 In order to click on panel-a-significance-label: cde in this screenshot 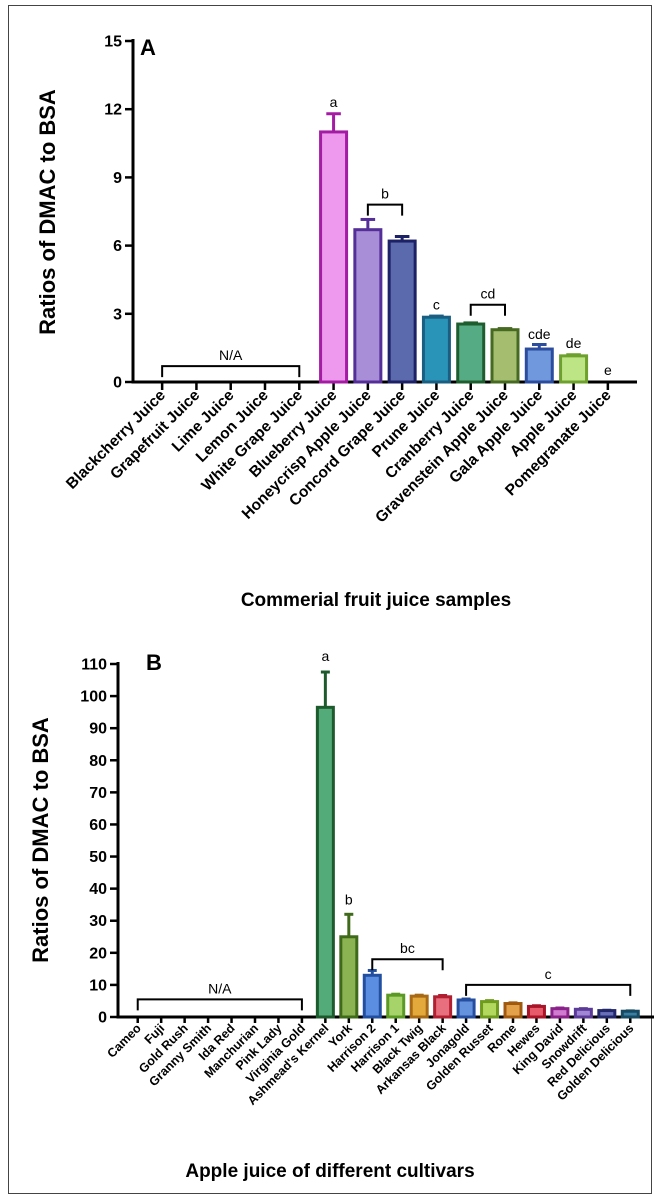, I will do `click(539, 334)`.